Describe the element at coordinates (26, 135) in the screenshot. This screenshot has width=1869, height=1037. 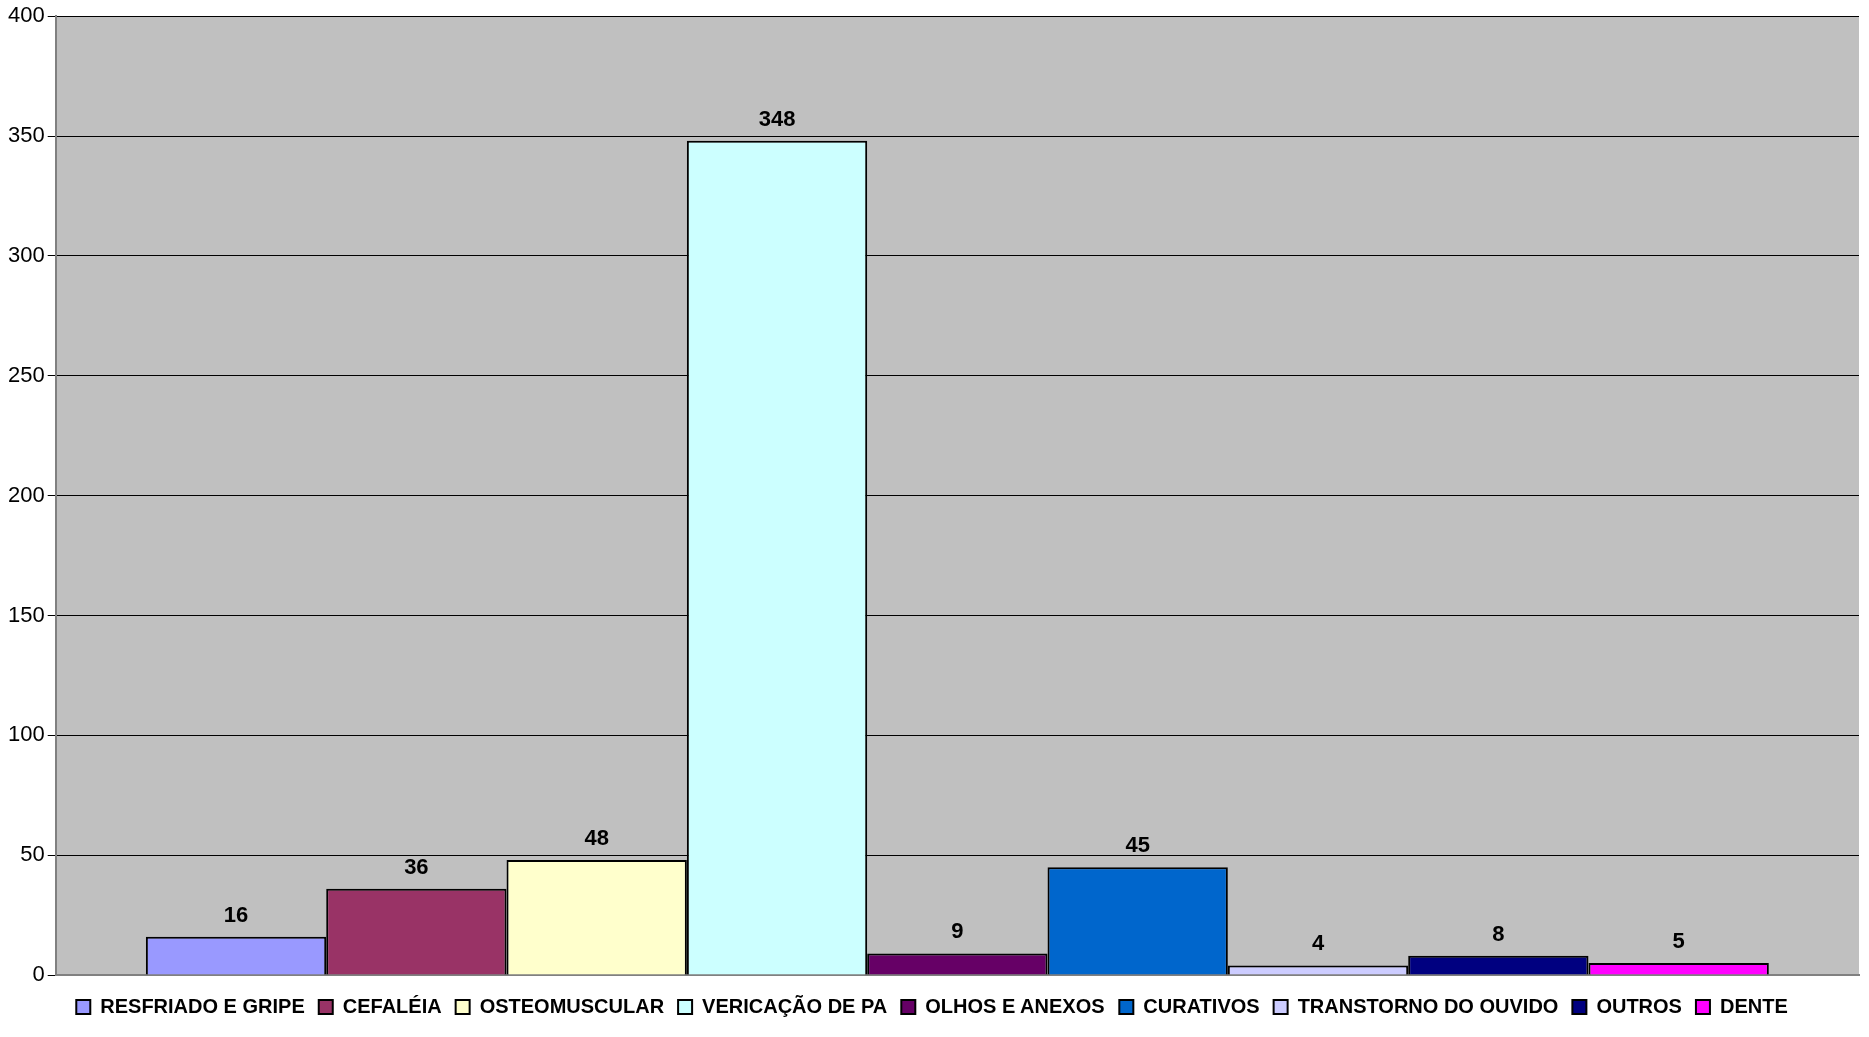
I see `y-tick-label: 350` at that location.